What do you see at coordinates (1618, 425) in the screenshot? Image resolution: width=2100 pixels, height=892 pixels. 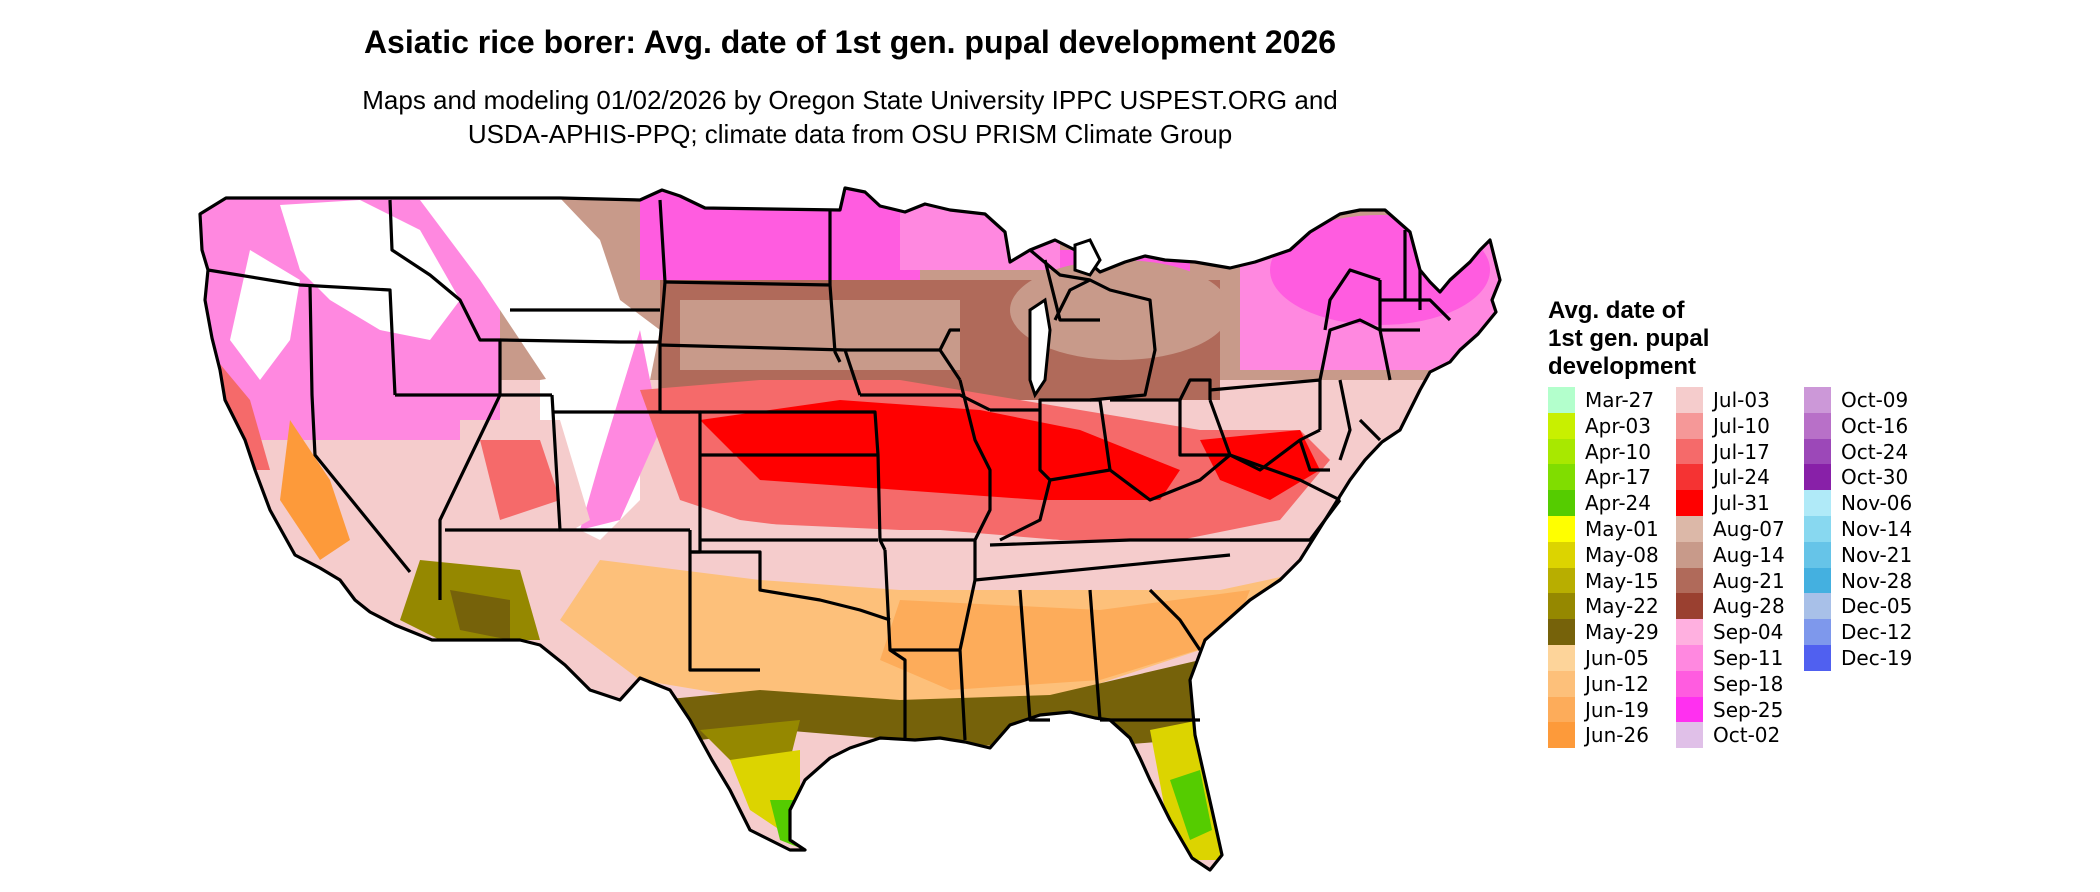 I see `legend-label: Apr-03` at bounding box center [1618, 425].